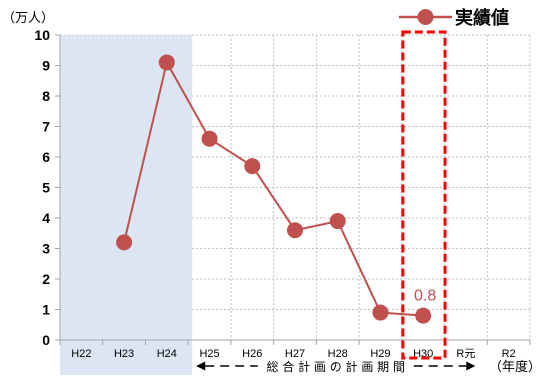  Describe the element at coordinates (28, 18) in the screenshot. I see `y-axis-unit-label: （万人）` at that location.